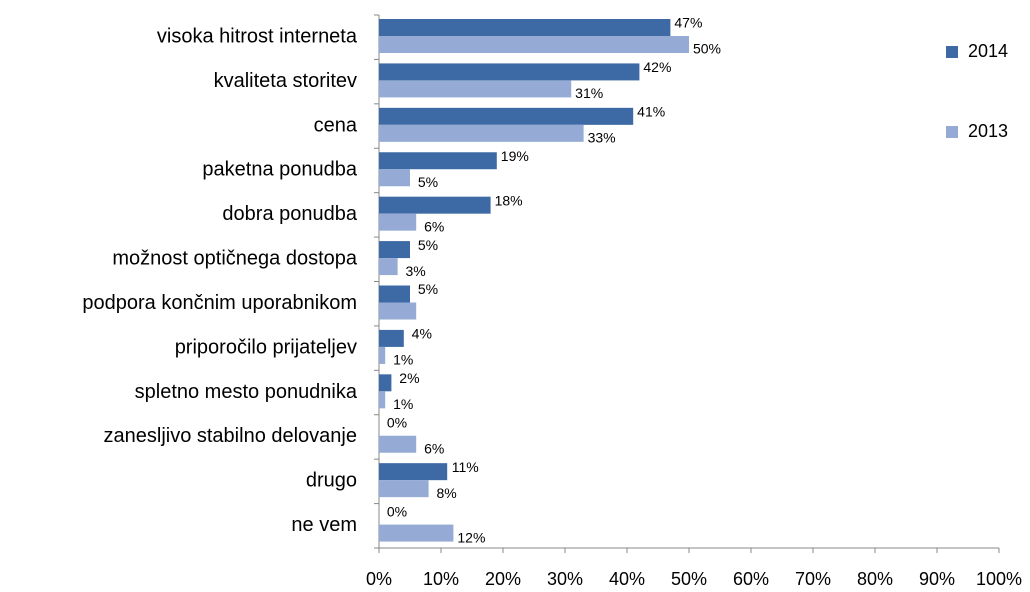  What do you see at coordinates (937, 579) in the screenshot?
I see `x-tick-label: 90%` at bounding box center [937, 579].